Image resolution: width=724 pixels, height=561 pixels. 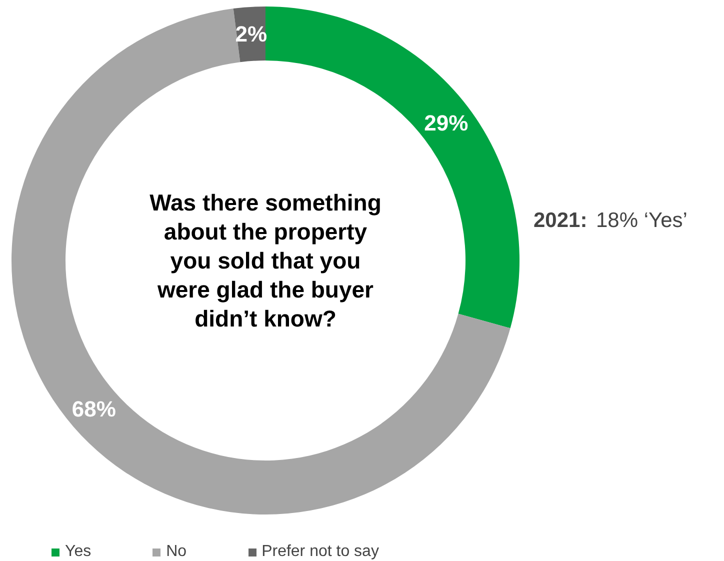 I want to click on legend-label: Prefer not to say, so click(x=320, y=552).